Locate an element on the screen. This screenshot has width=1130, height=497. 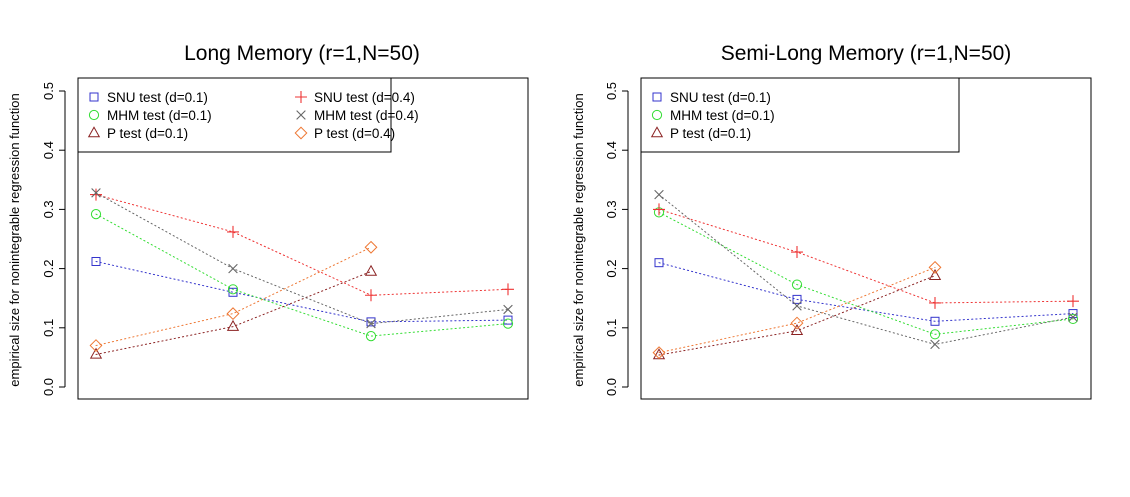
legend-label: SNU test (d=0.4) is located at coordinates (364, 97).